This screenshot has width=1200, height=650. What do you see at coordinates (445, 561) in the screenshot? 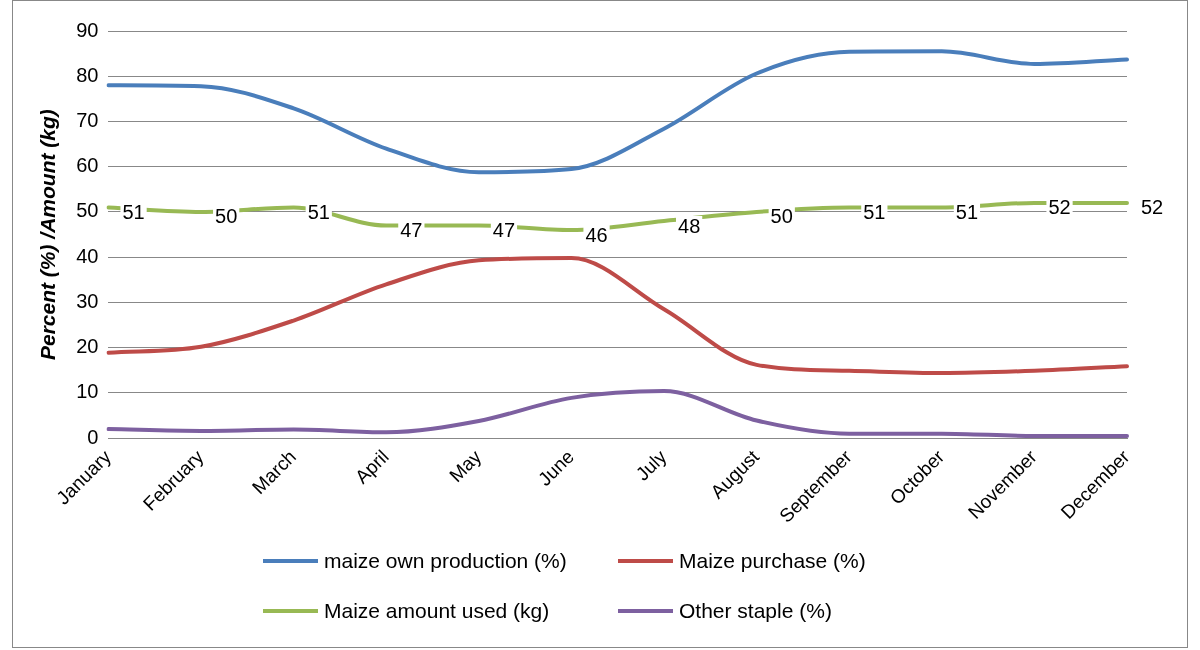
I see `legend-label: maize own production (%)` at bounding box center [445, 561].